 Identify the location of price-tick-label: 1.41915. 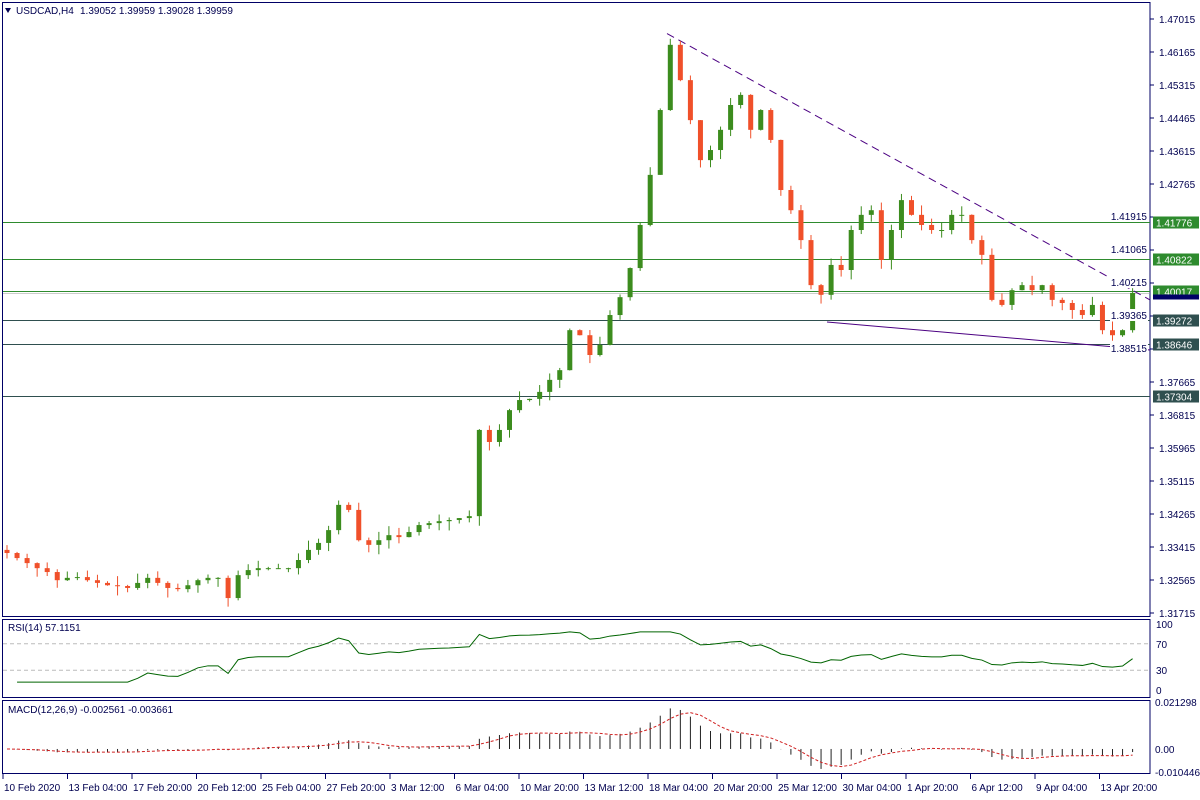
(1129, 217).